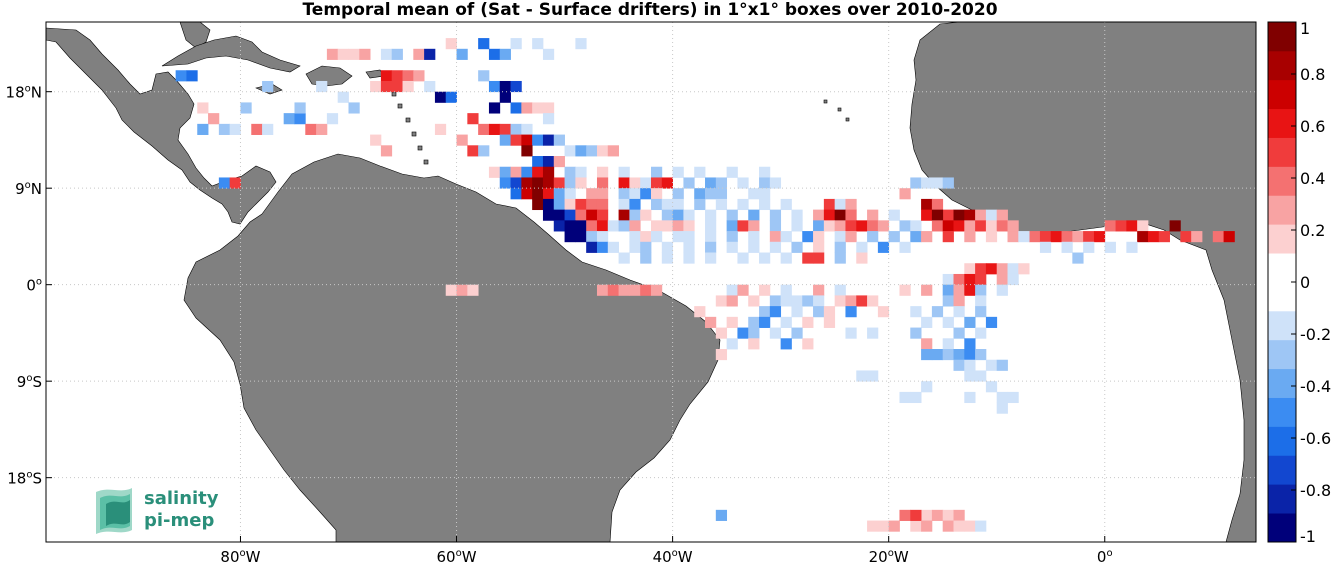 The image size is (1340, 564). I want to click on logo-line1: salinity, so click(181, 498).